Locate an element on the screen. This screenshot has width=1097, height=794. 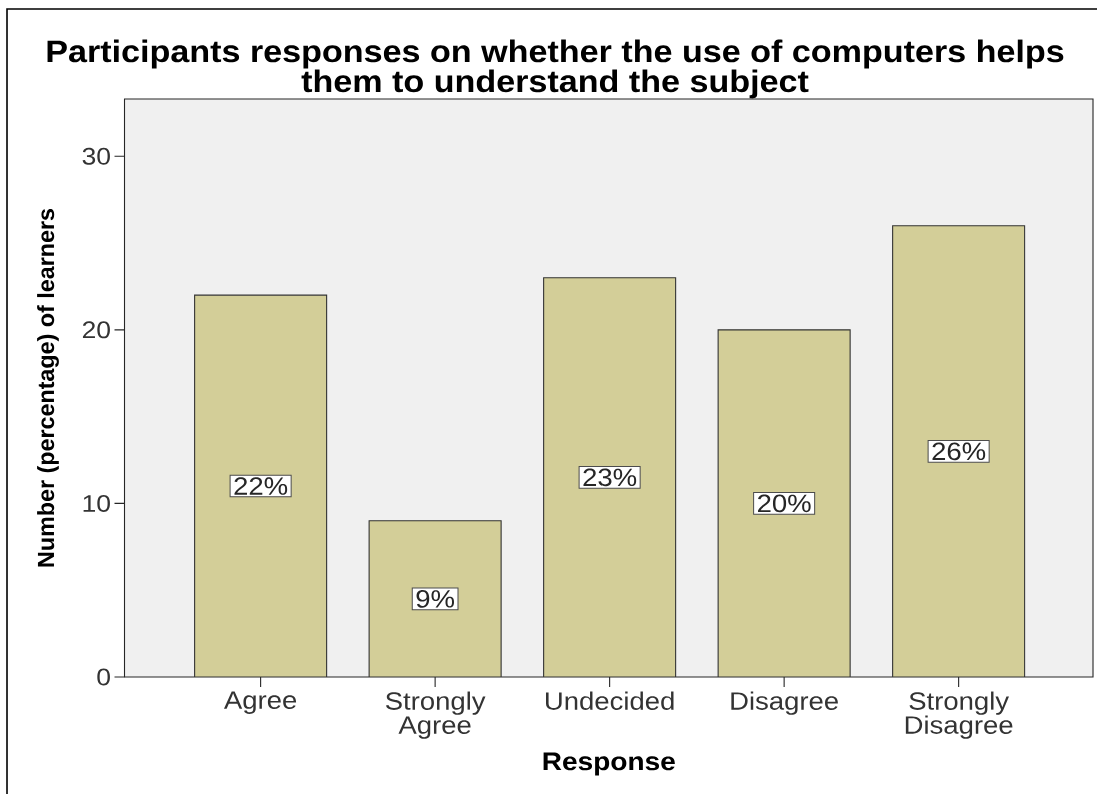
y-tick-label: 0 is located at coordinates (103, 677).